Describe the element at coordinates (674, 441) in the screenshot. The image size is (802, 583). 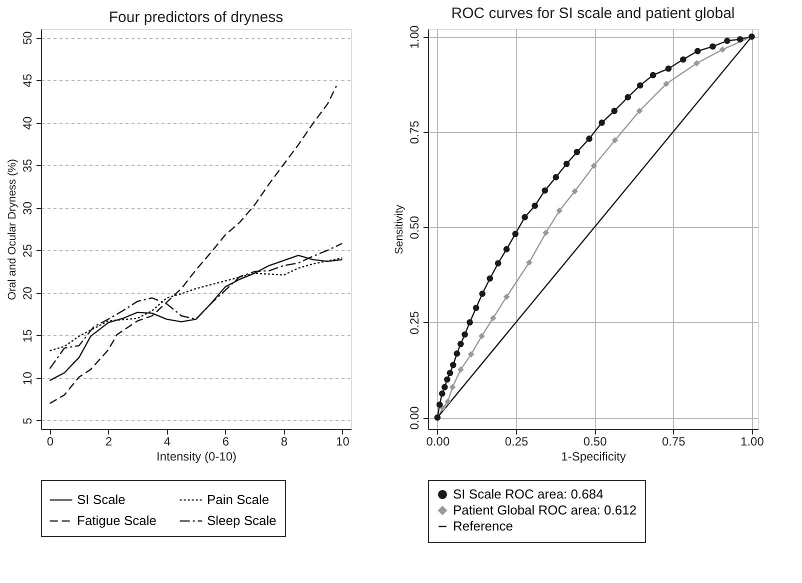
I see `x-tick-label: 0.75` at that location.